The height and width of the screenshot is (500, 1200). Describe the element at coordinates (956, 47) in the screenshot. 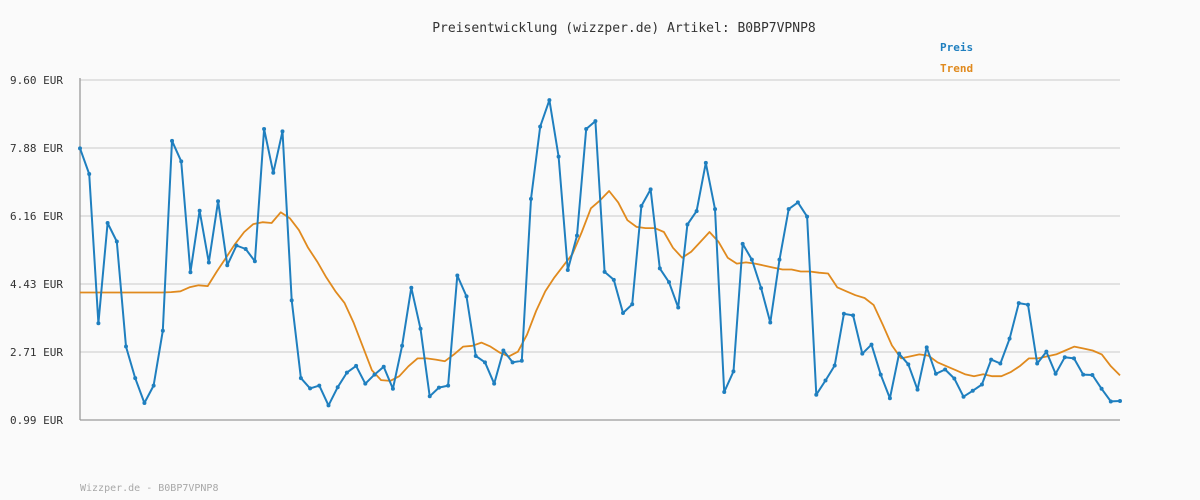

I see `legend-item-preis: Preis` at that location.